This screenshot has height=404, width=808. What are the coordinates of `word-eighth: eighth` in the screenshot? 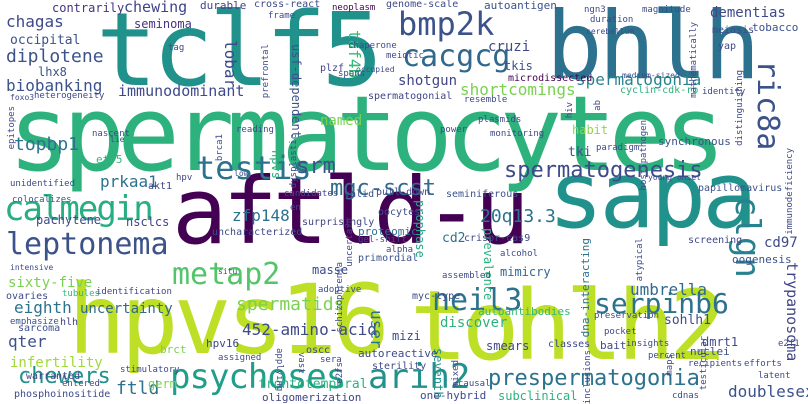 It's located at (43, 307).